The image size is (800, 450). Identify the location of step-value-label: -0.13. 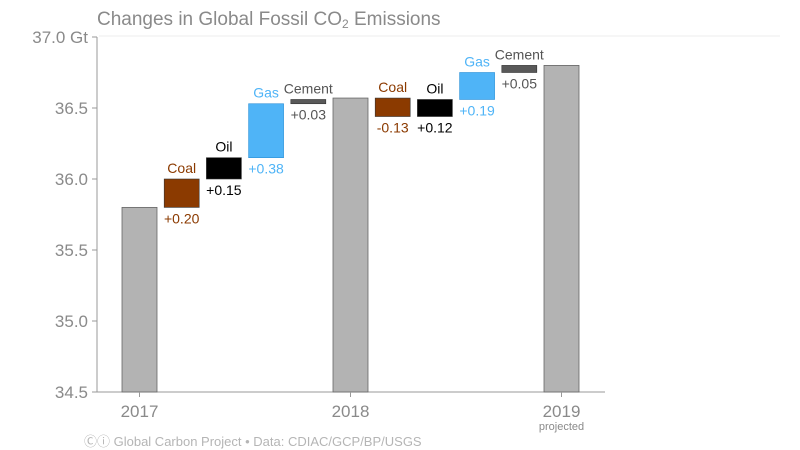
(393, 128).